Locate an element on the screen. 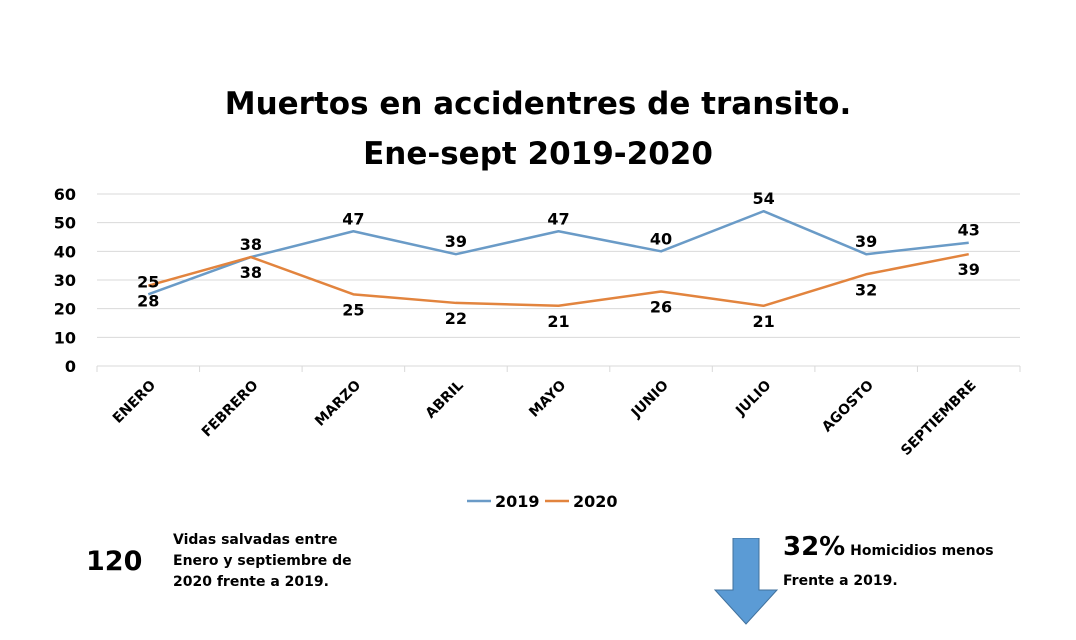  y-tick-label: 30 is located at coordinates (65, 280).